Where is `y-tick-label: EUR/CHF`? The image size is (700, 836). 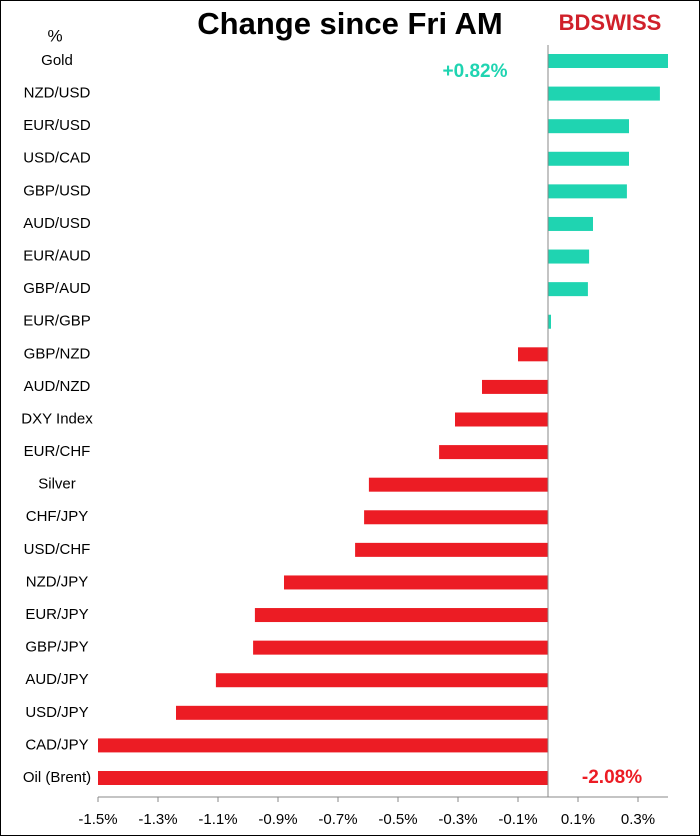
y-tick-label: EUR/CHF is located at coordinates (57, 451).